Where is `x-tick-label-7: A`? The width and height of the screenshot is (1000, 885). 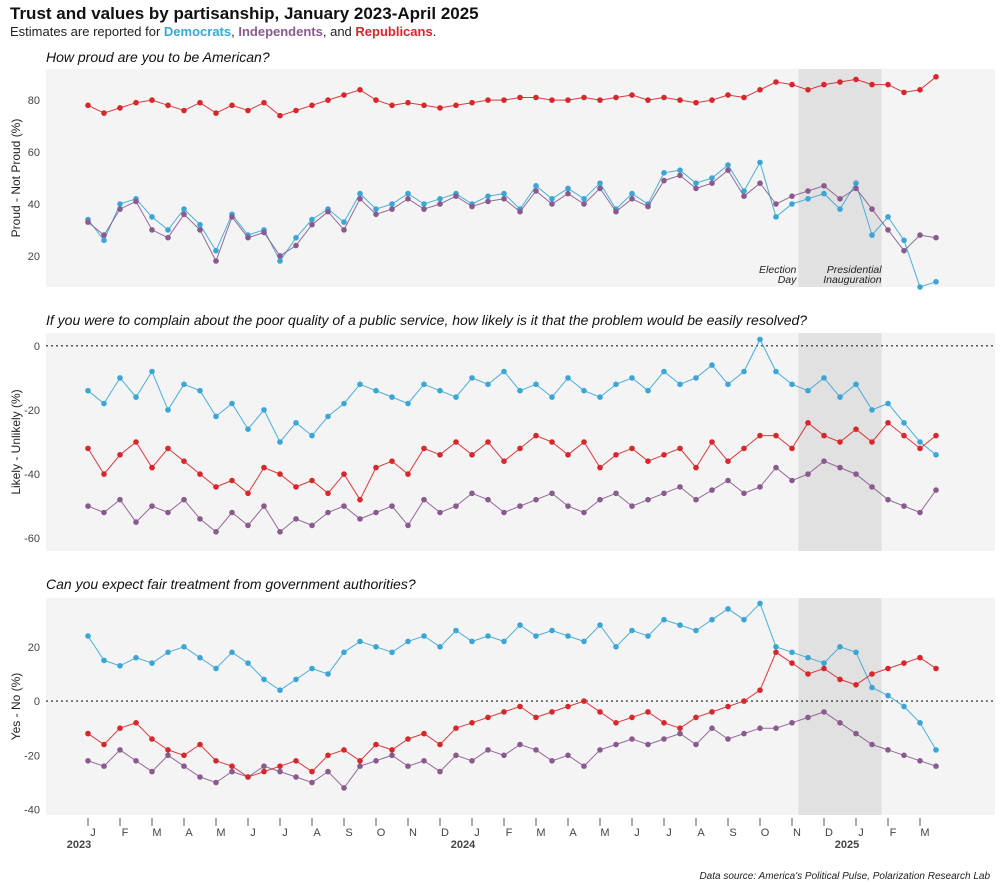
x-tick-label-7: A is located at coordinates (317, 833).